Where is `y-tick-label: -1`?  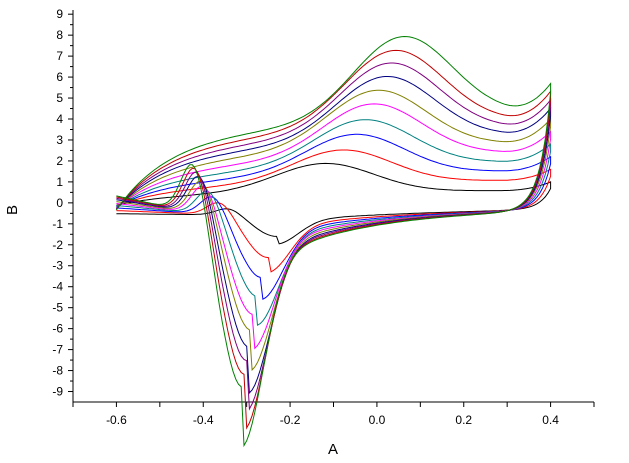
y-tick-label: -1 is located at coordinates (57, 224).